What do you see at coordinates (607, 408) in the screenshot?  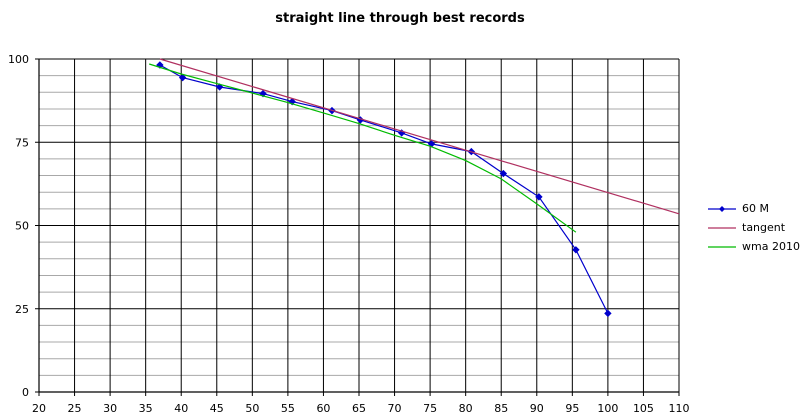 I see `x-tick-label: 100` at bounding box center [607, 408].